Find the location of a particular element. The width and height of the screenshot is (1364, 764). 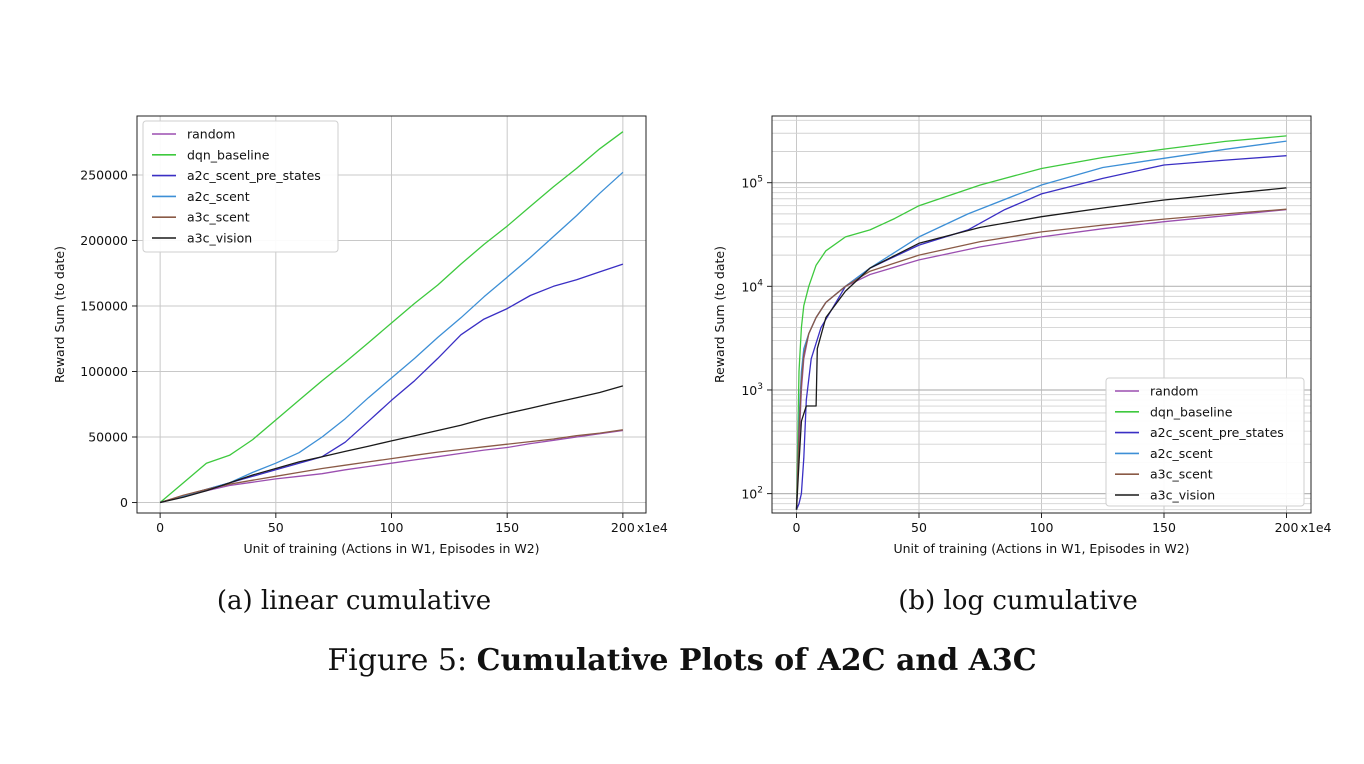

series-line-a3c-scent is located at coordinates (391, 466).